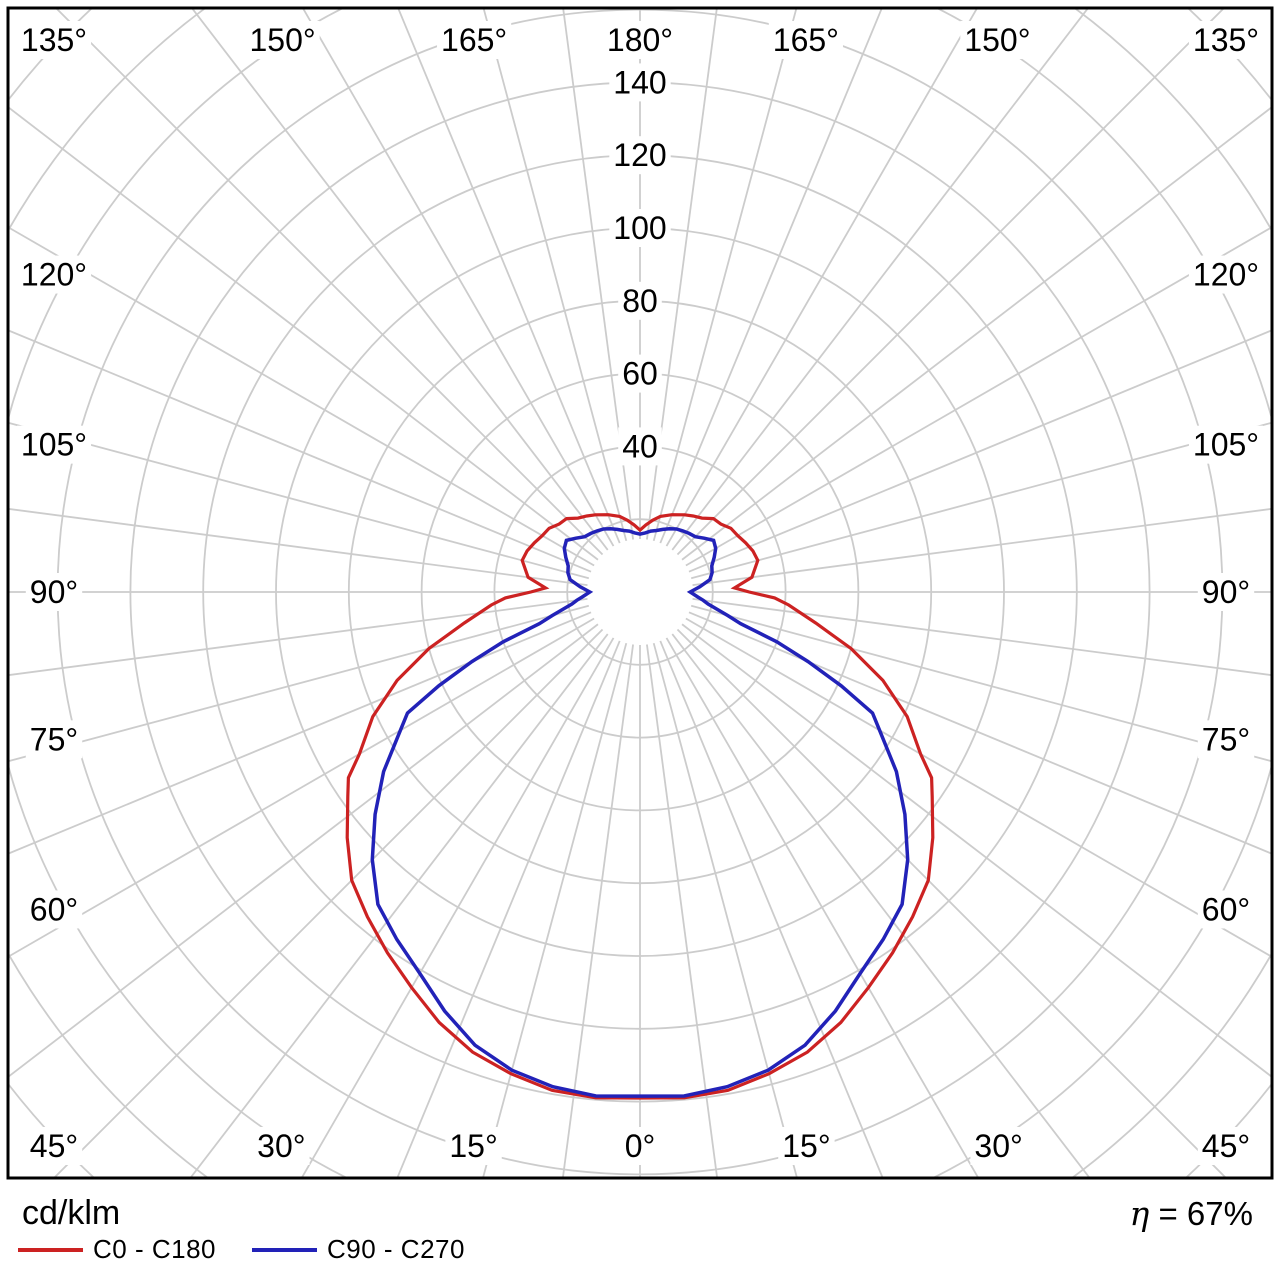  What do you see at coordinates (396, 1249) in the screenshot?
I see `legend-label-c90-c270: C90 - C270` at bounding box center [396, 1249].